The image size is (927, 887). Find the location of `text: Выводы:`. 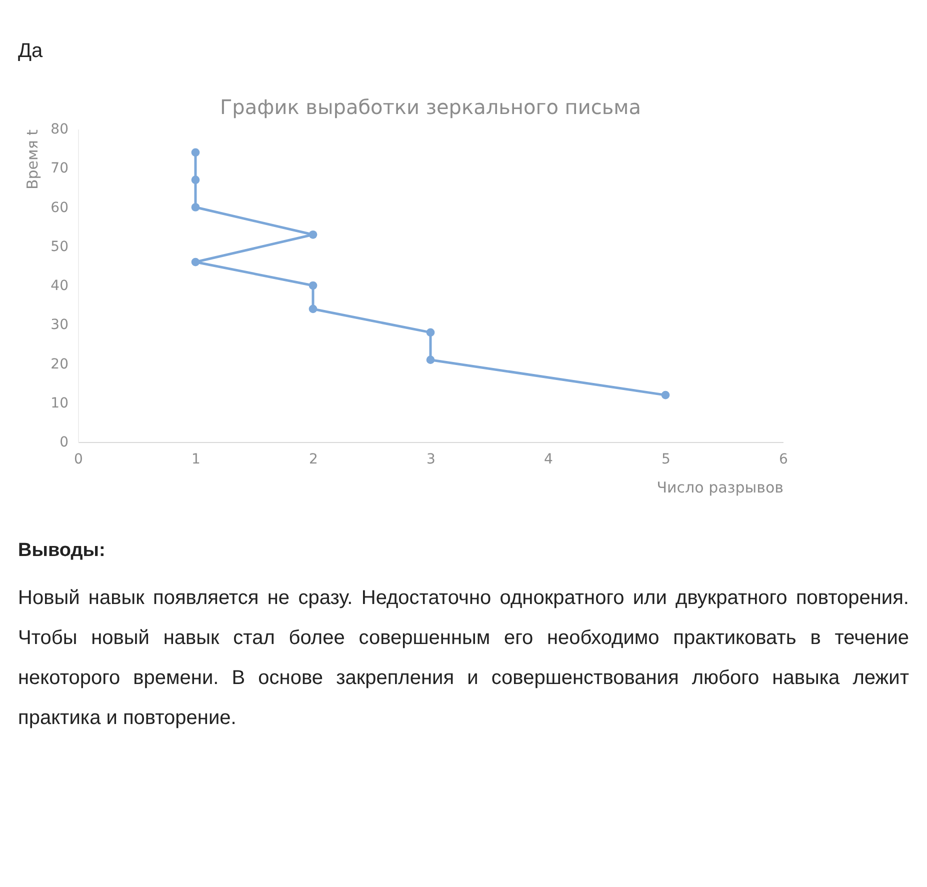

text: Выводы: is located at coordinates (62, 551).